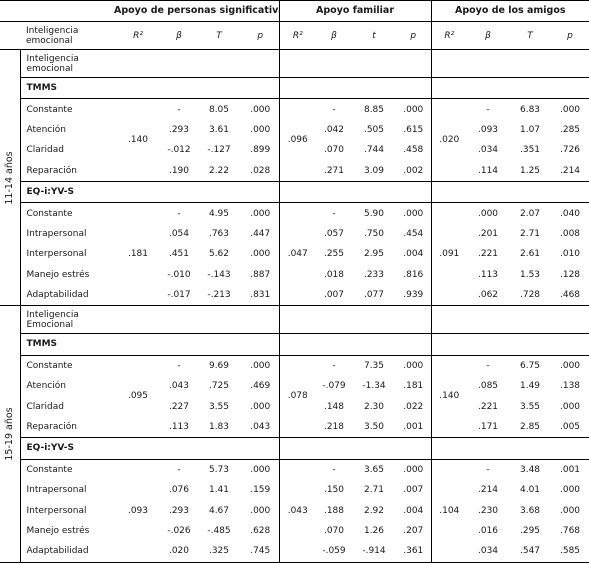 Image resolution: width=589 pixels, height=563 pixels. I want to click on section-title: TMMS, so click(67, 88).